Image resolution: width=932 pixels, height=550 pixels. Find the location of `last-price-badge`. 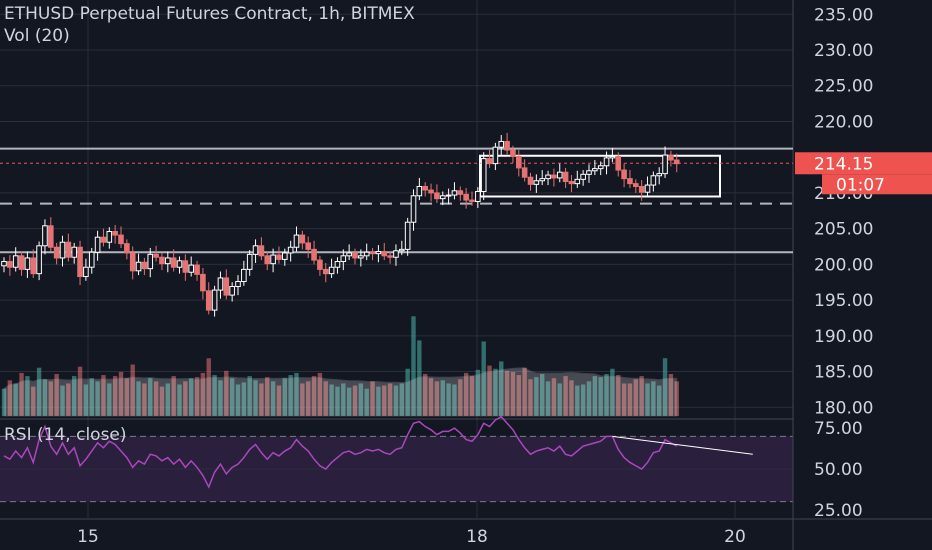

last-price-badge is located at coordinates (863, 163).